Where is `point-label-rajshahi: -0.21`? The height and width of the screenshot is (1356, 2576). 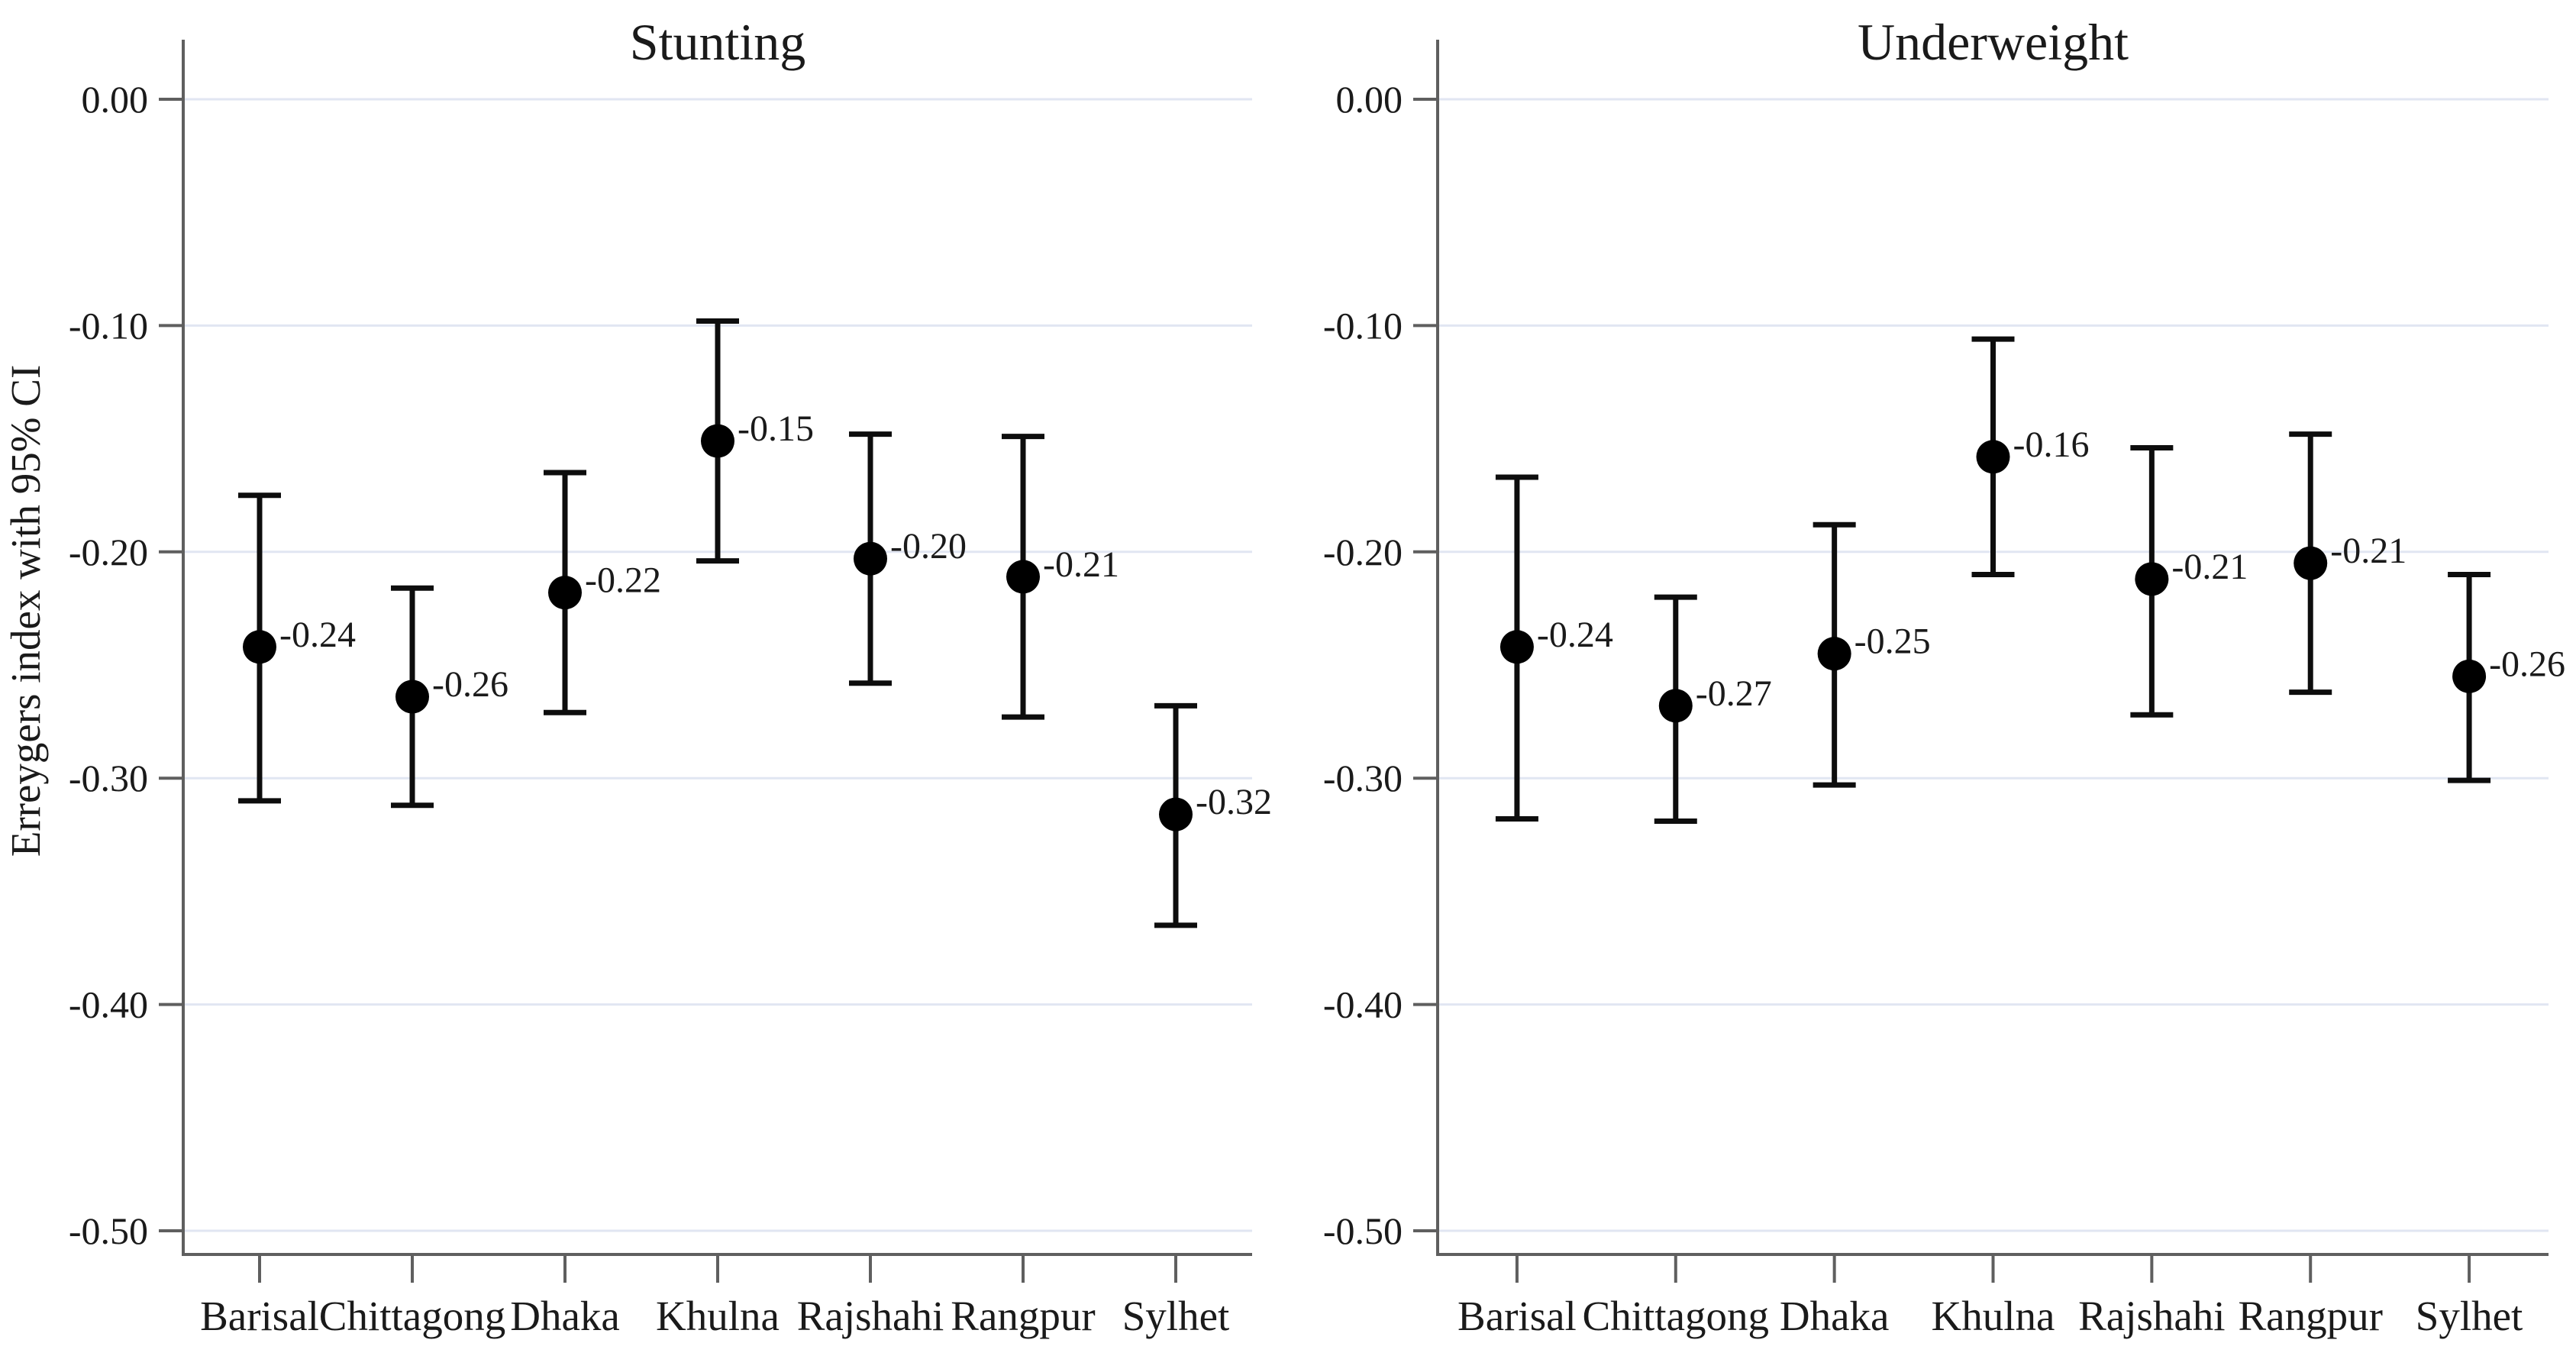
point-label-rajshahi: -0.21 is located at coordinates (2209, 567).